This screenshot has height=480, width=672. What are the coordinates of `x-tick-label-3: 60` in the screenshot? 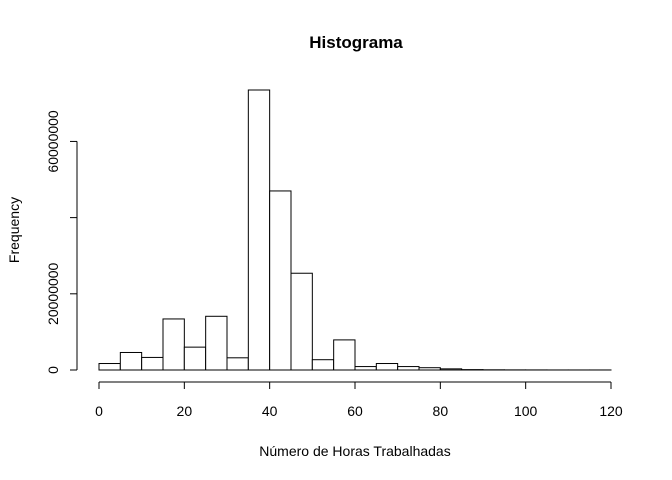 It's located at (355, 411).